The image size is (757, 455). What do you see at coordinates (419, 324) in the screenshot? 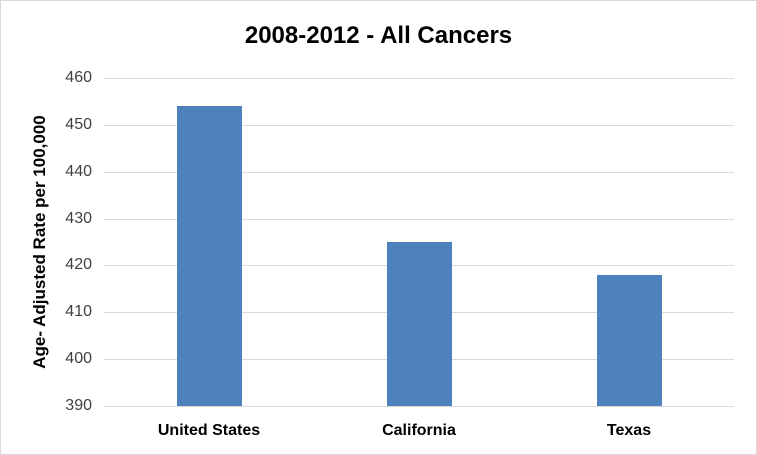
I see `bar-california` at bounding box center [419, 324].